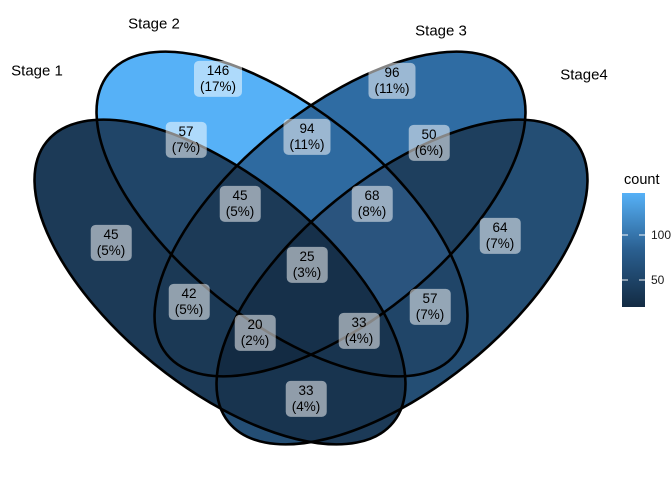 The width and height of the screenshot is (672, 480). I want to click on legend-gradient-bar, so click(633, 250).